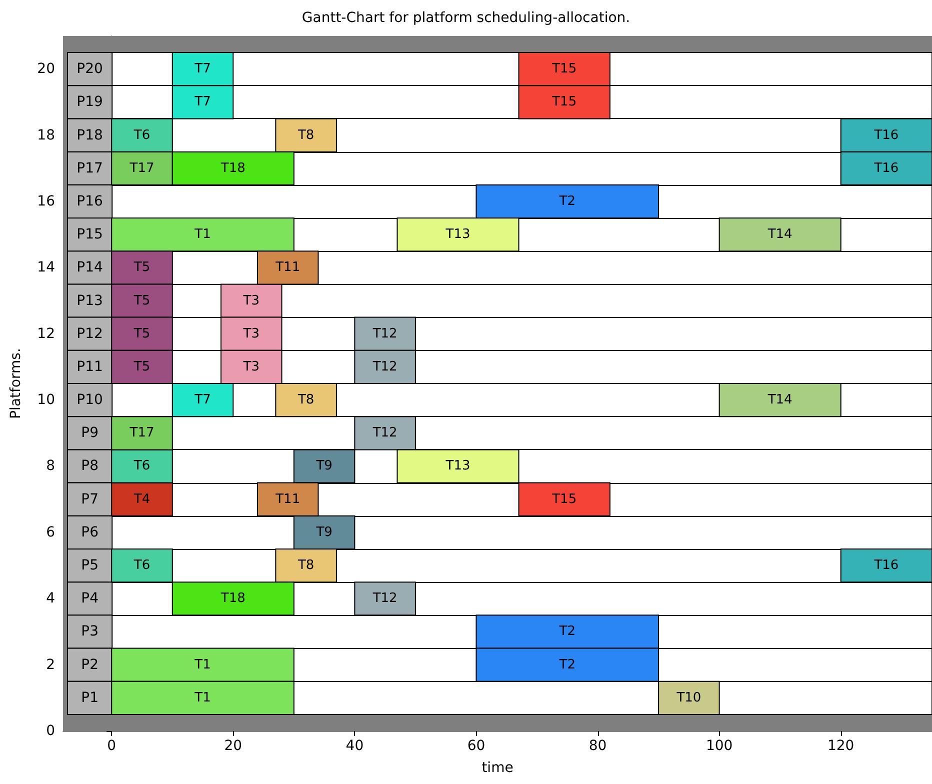 The height and width of the screenshot is (784, 932). What do you see at coordinates (719, 746) in the screenshot?
I see `x-tick-label: 100` at bounding box center [719, 746].